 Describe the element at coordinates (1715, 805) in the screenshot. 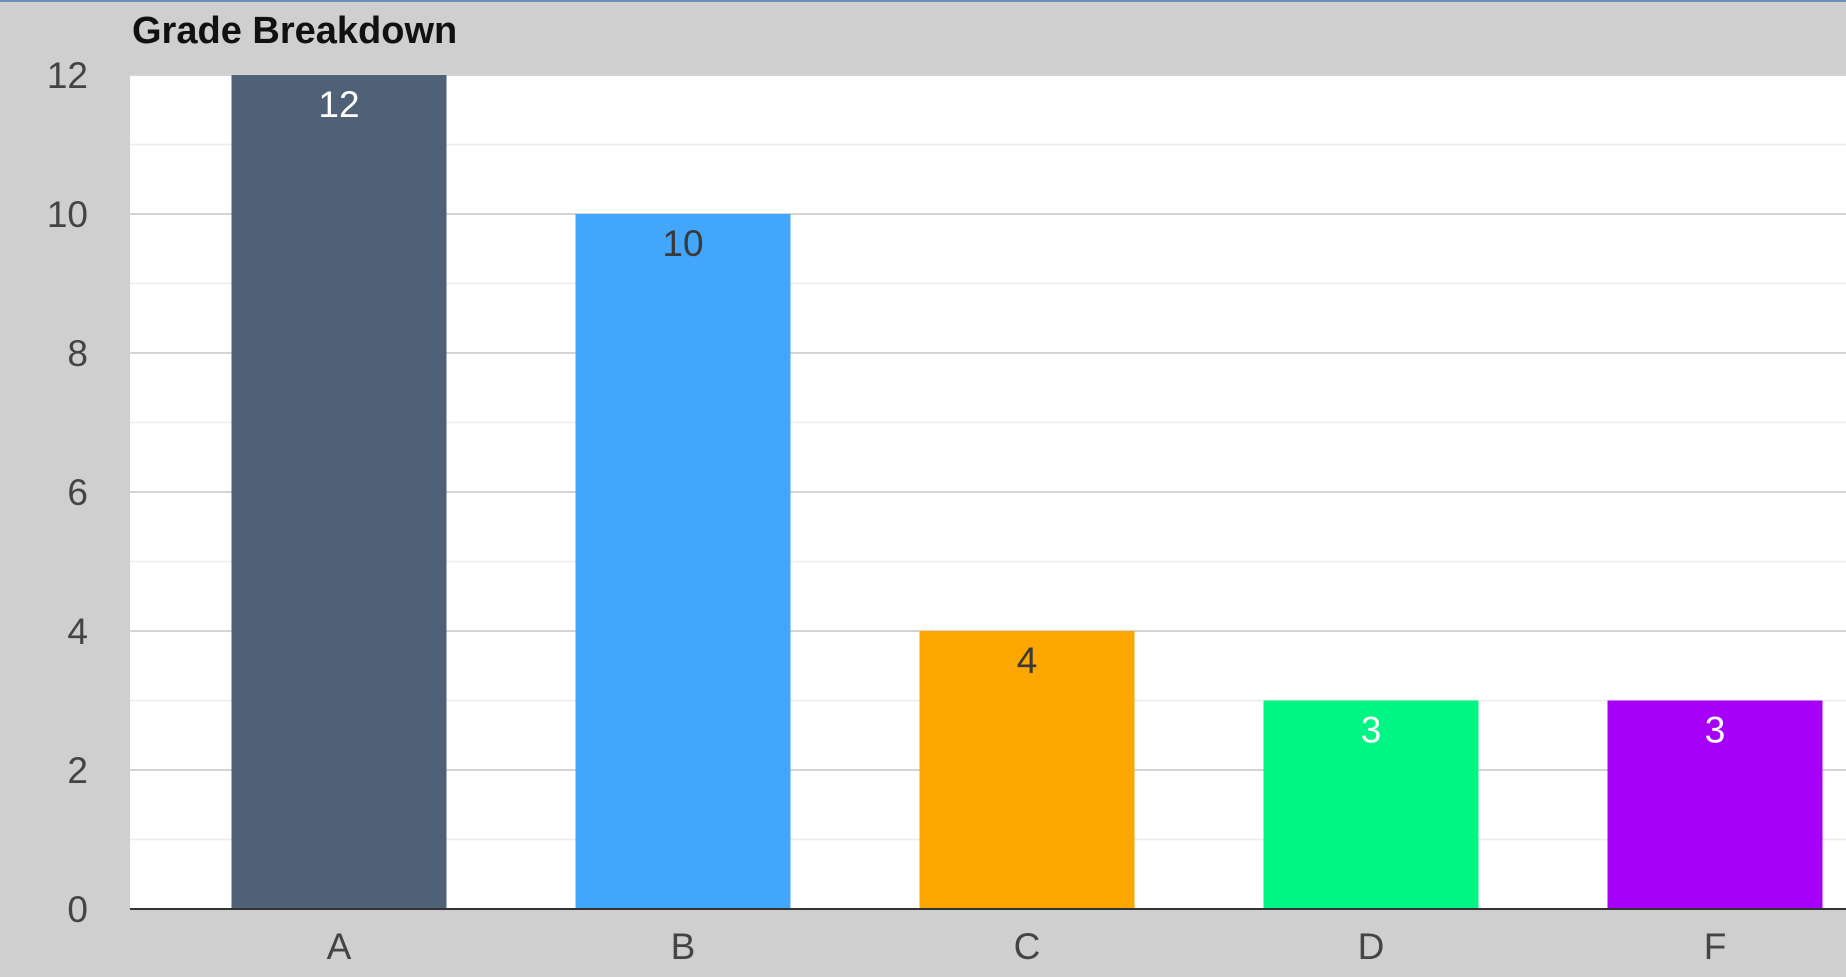

I see `bar-f` at that location.